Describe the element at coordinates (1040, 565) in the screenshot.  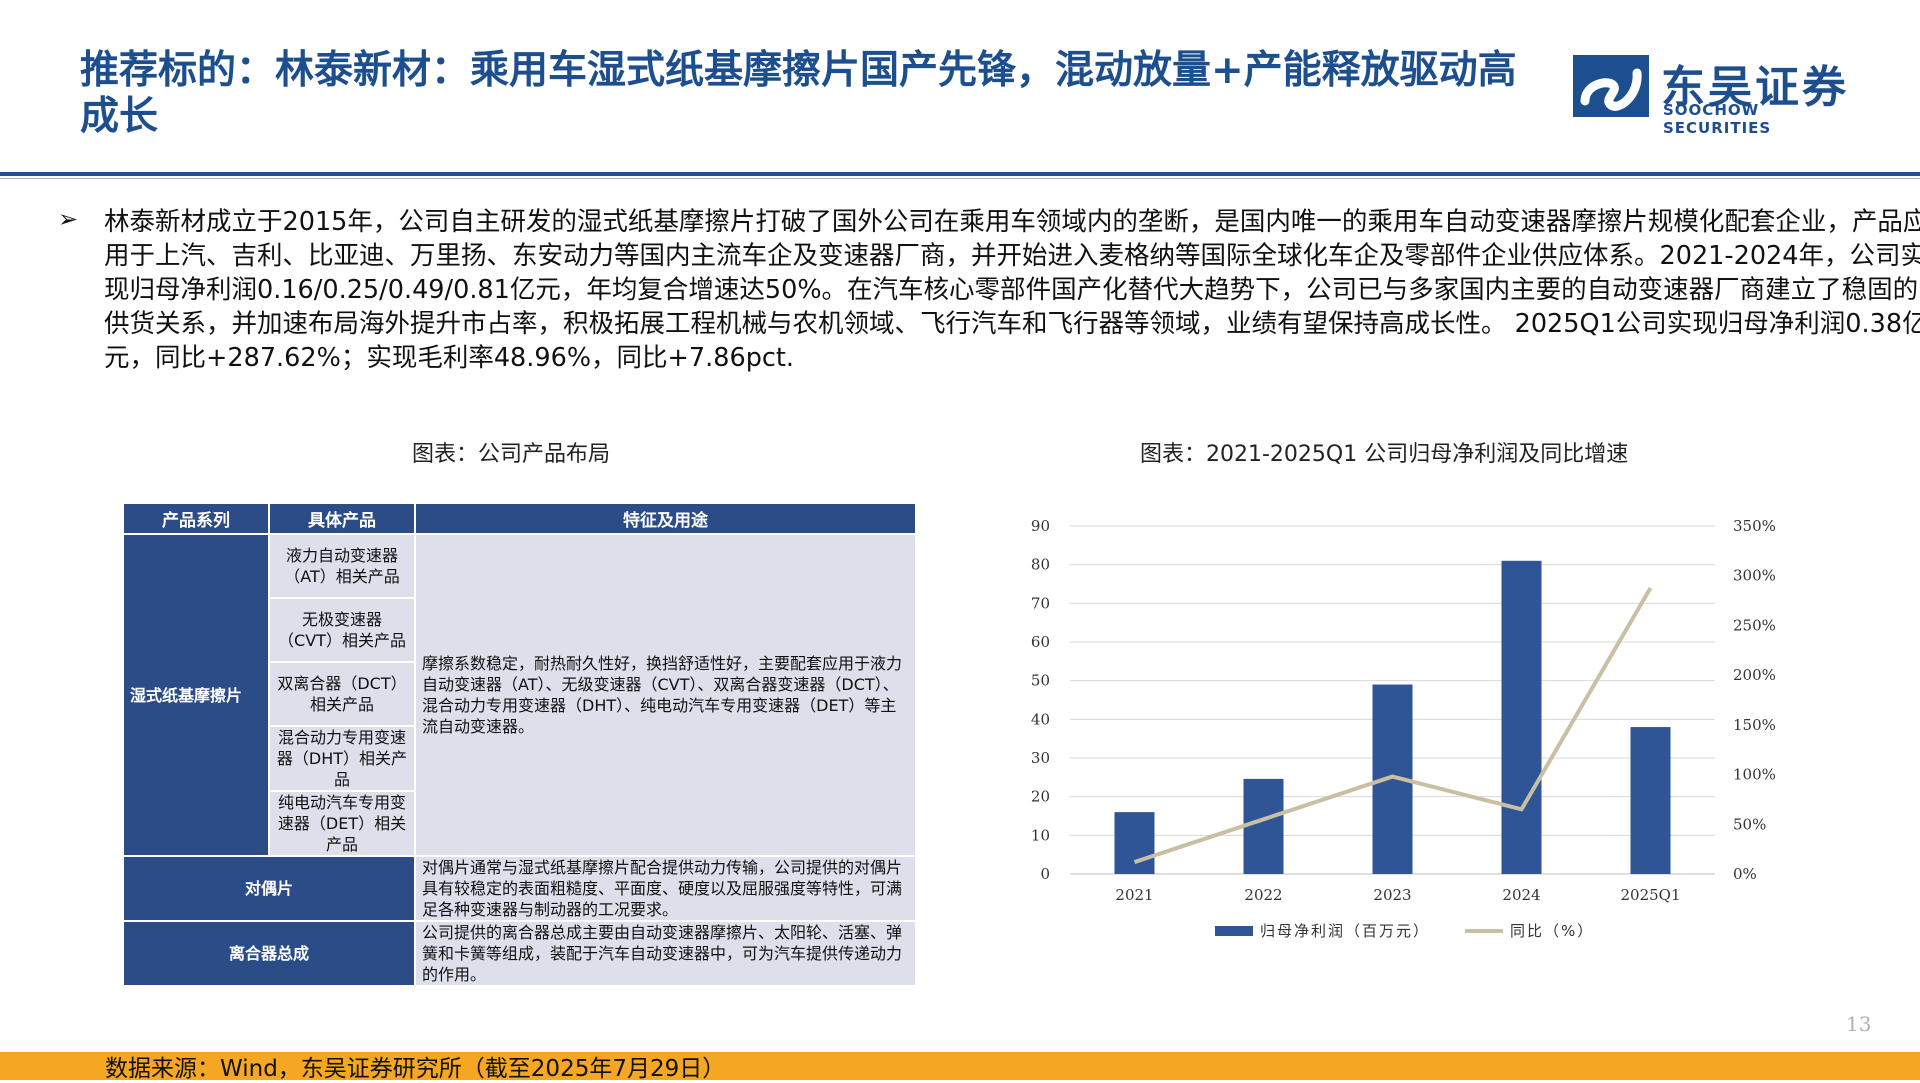
I see `y-left-tick-label: 80` at that location.